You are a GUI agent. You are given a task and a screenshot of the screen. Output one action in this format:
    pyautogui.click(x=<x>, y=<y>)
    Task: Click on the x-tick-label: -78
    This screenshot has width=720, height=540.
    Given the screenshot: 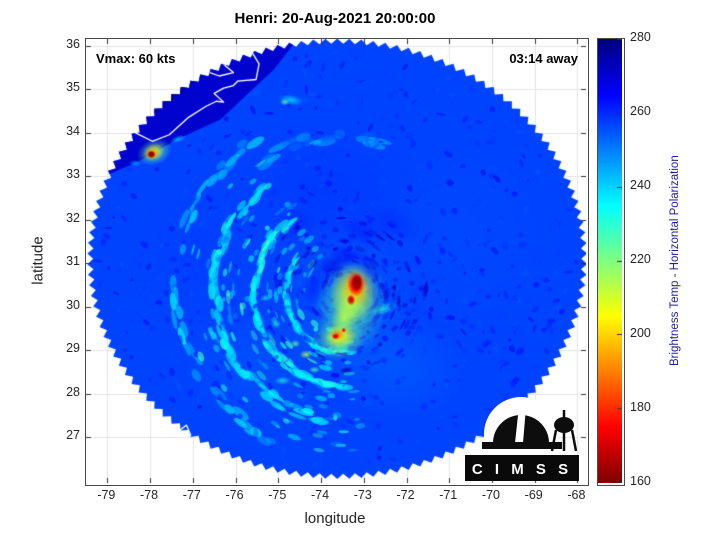 What is the action you would take?
    pyautogui.click(x=149, y=495)
    